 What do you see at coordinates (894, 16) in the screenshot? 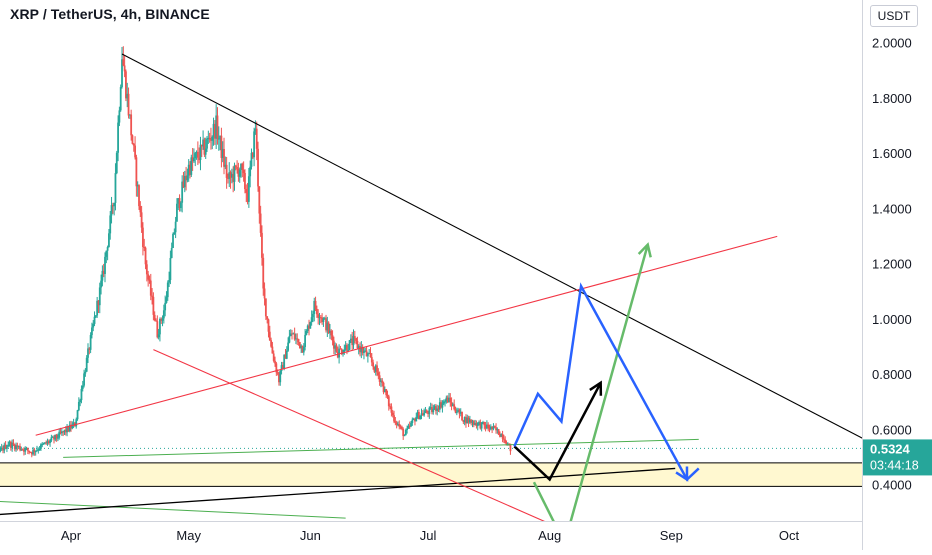
I see `currency-button: USDT` at bounding box center [894, 16].